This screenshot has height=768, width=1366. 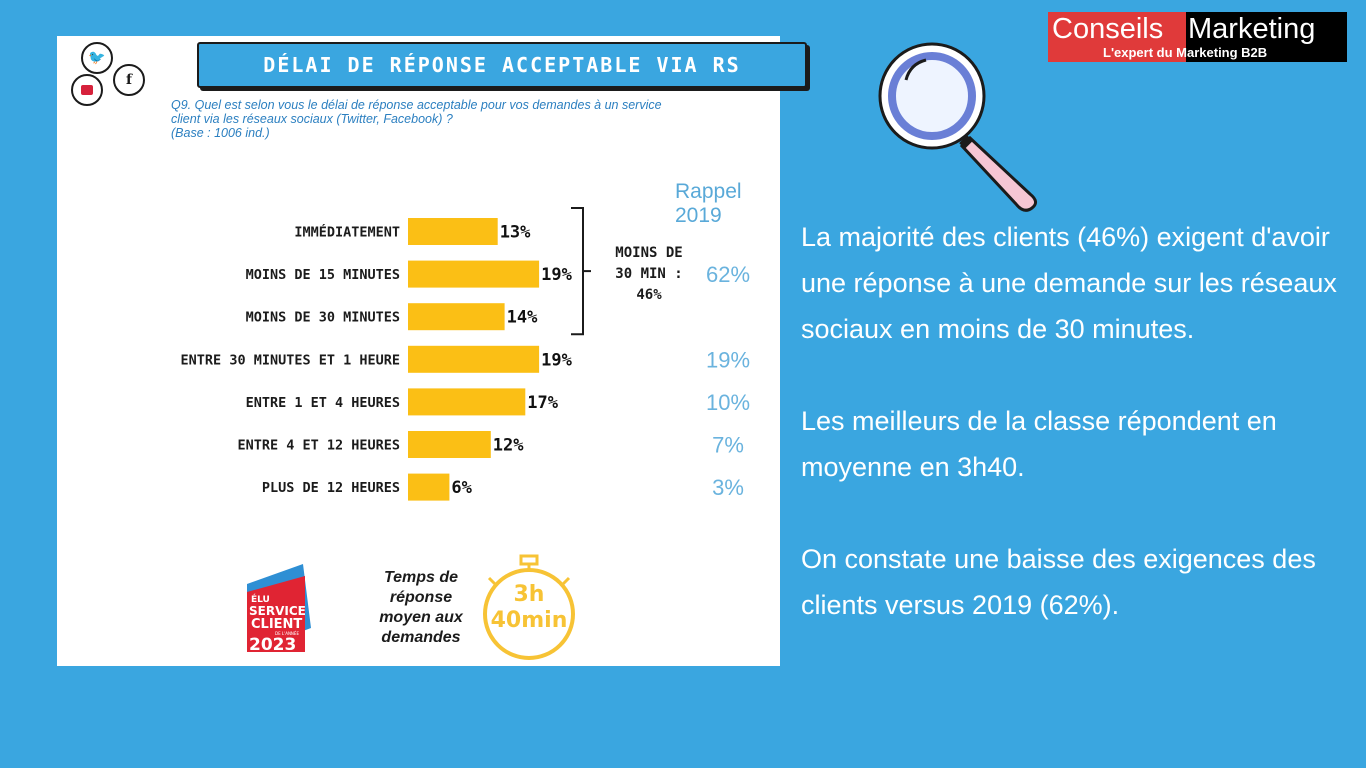 I want to click on average-line: Temps de, so click(x=421, y=577).